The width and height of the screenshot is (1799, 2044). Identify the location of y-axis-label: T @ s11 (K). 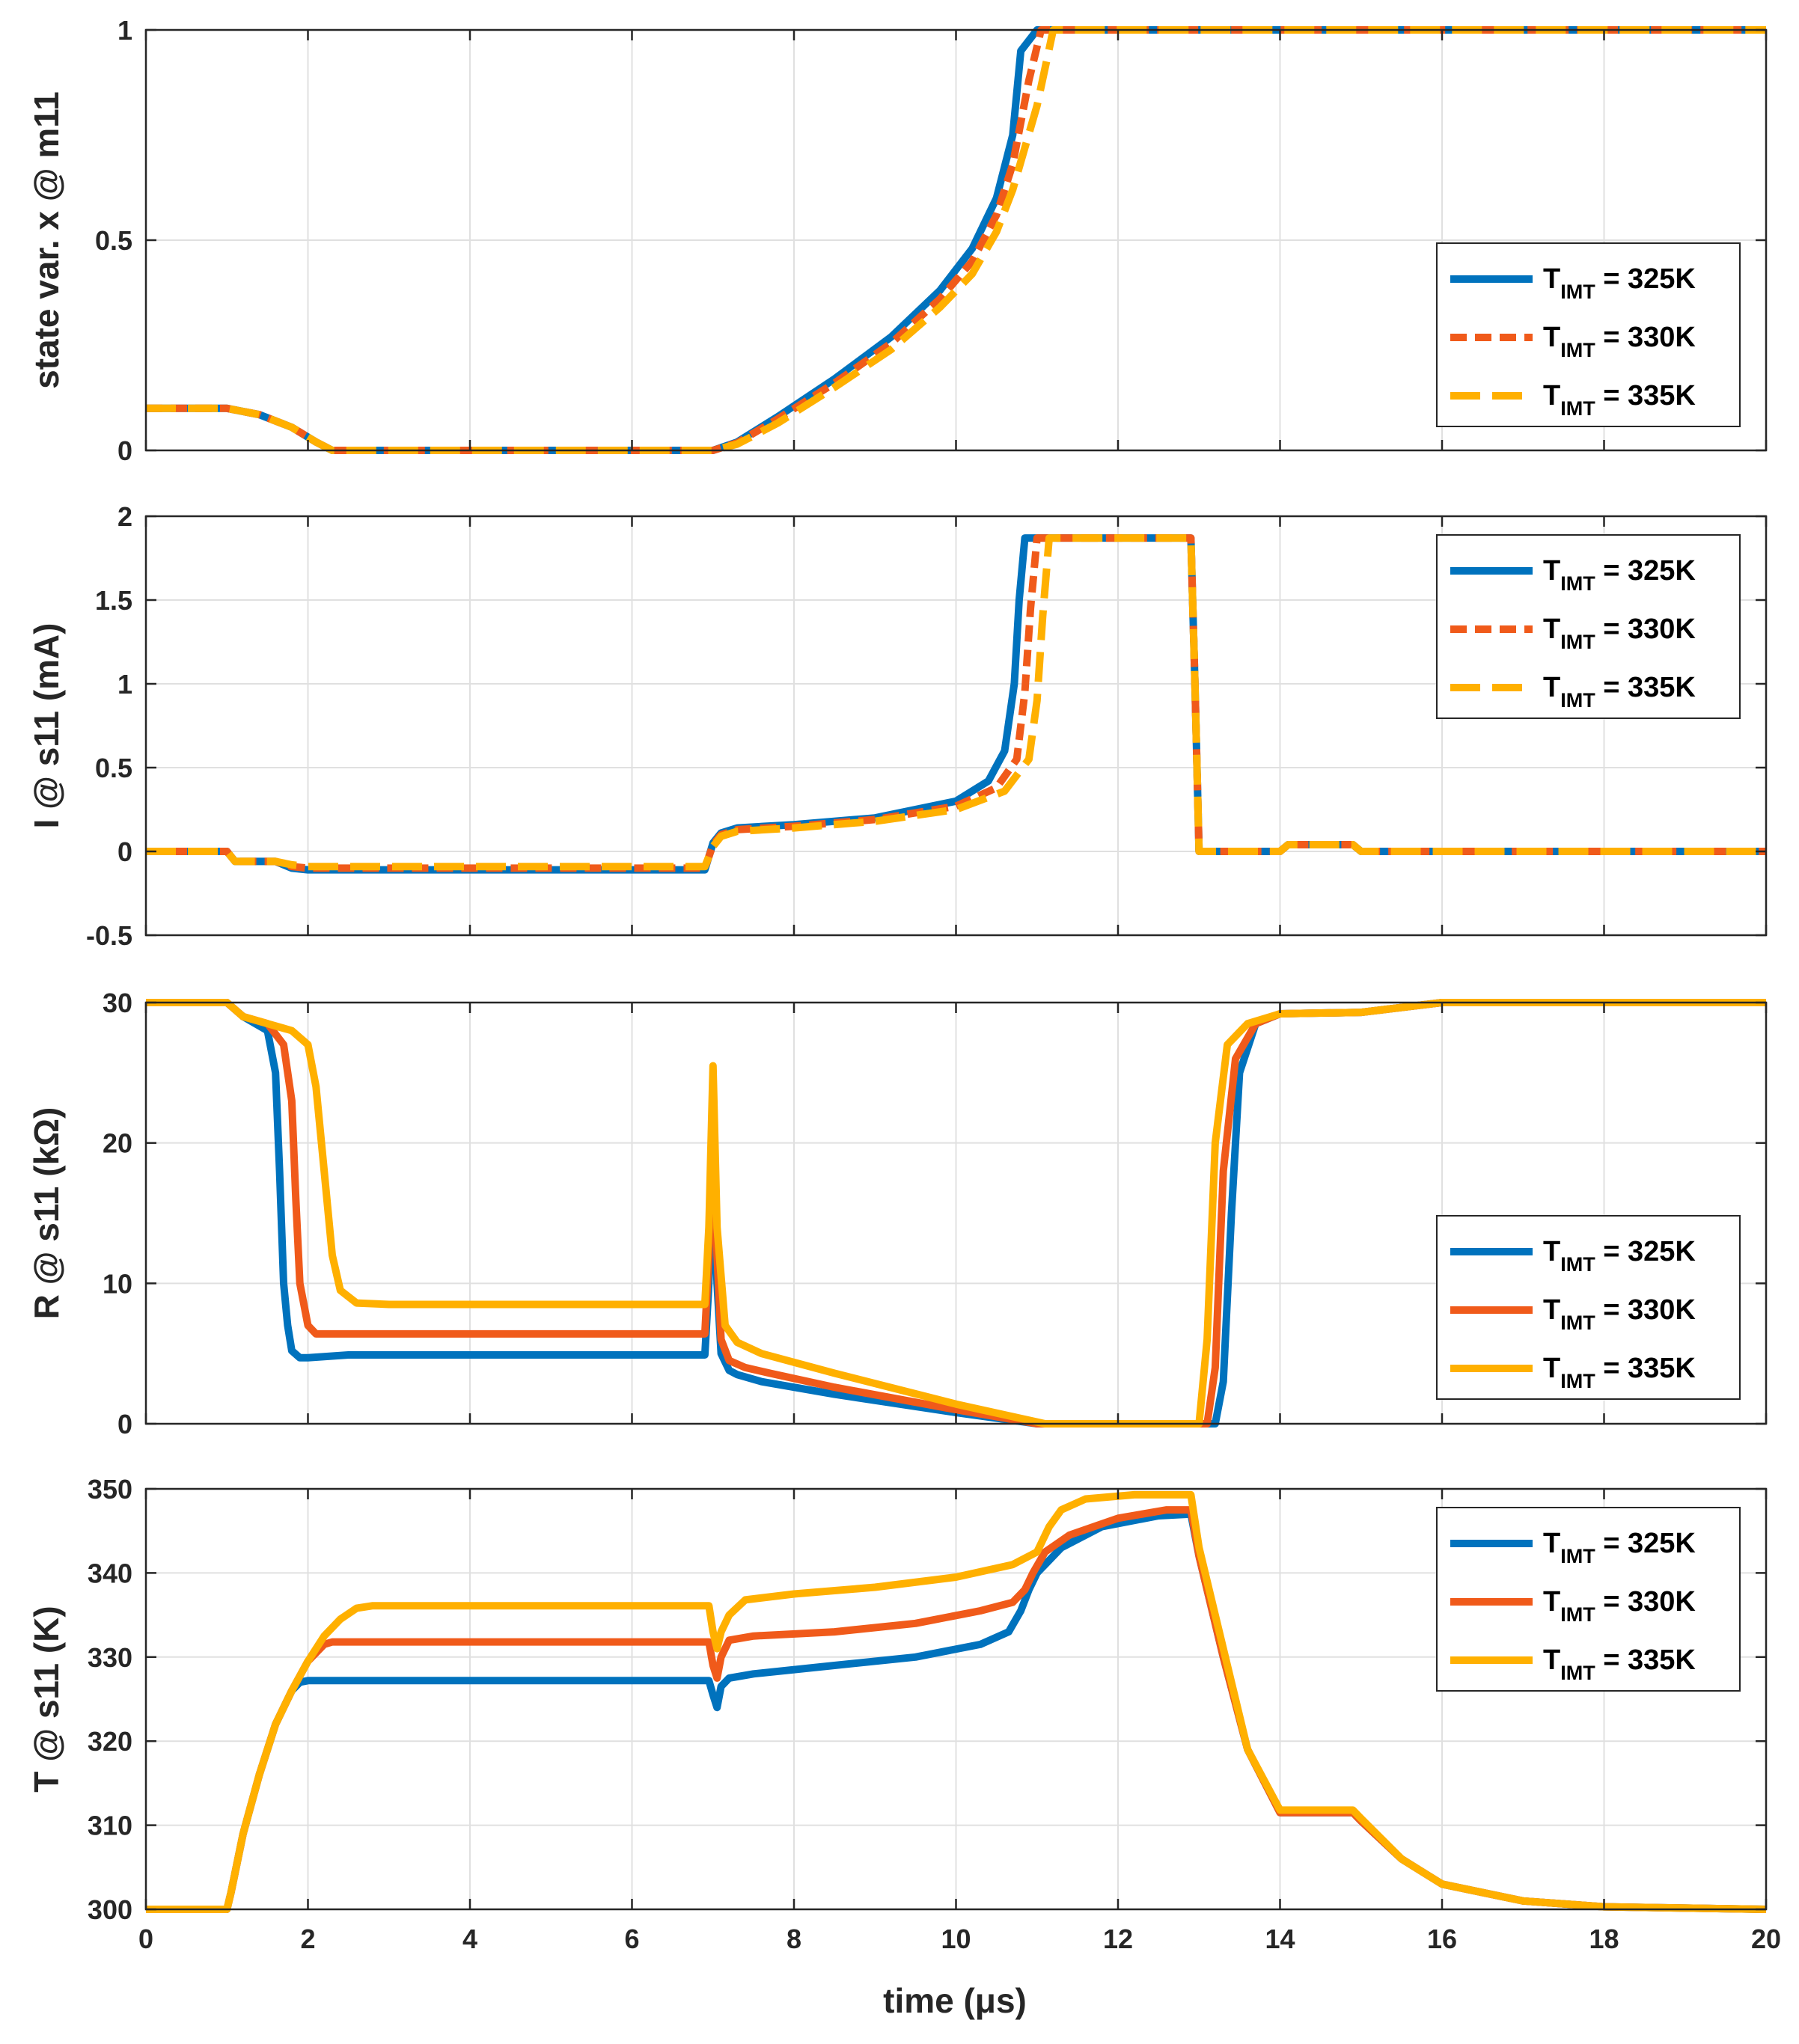
(46, 1699).